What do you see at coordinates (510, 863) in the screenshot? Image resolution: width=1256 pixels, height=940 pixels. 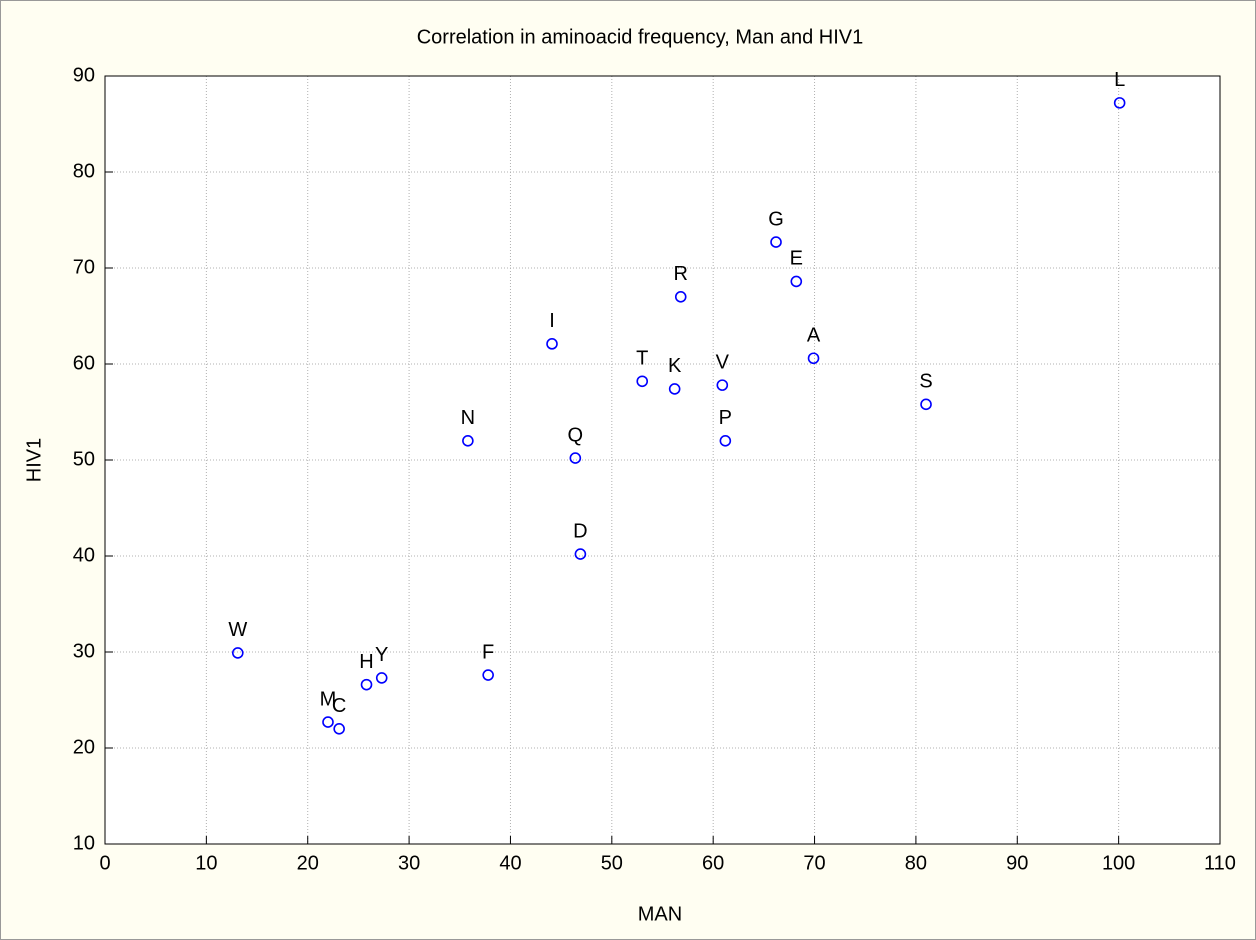 I see `x-tick-label: 40` at bounding box center [510, 863].